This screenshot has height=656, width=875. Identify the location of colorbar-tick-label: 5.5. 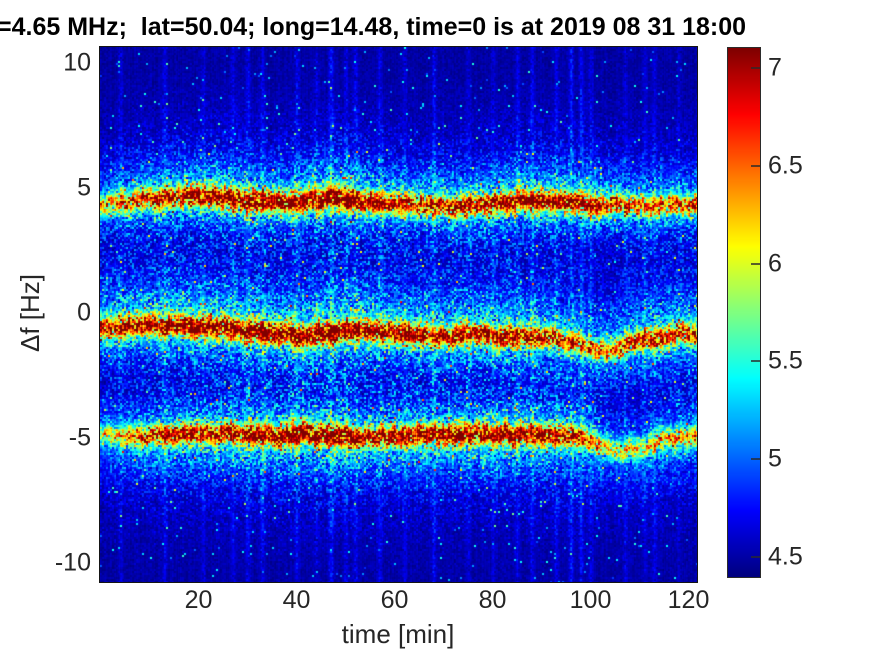
(785, 360).